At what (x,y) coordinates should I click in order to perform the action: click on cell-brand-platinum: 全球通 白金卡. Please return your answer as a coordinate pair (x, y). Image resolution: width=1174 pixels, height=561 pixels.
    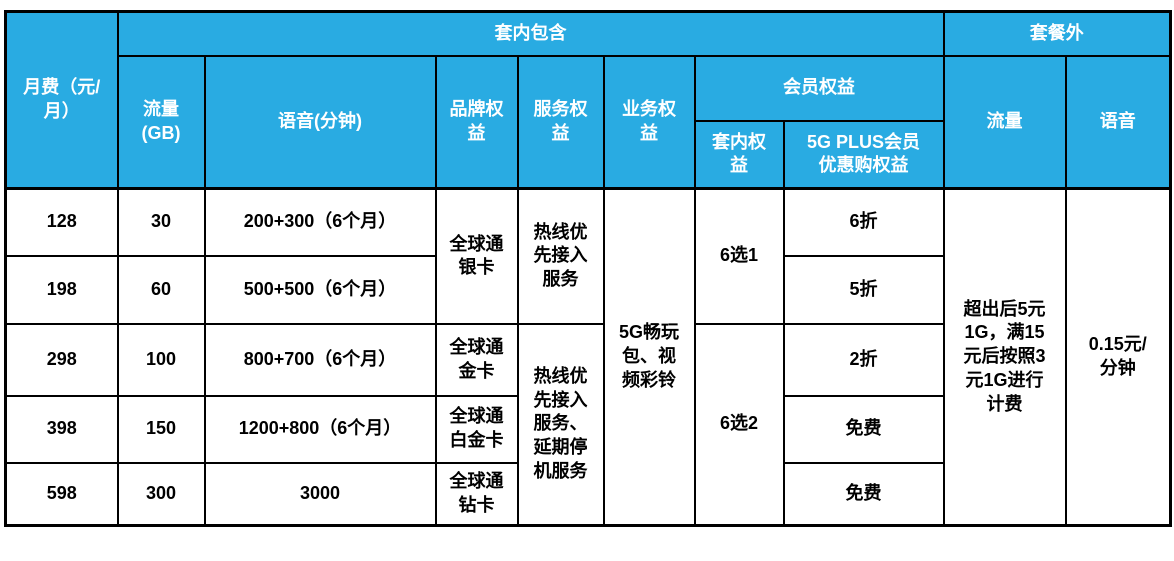
    Looking at the image, I should click on (476, 429).